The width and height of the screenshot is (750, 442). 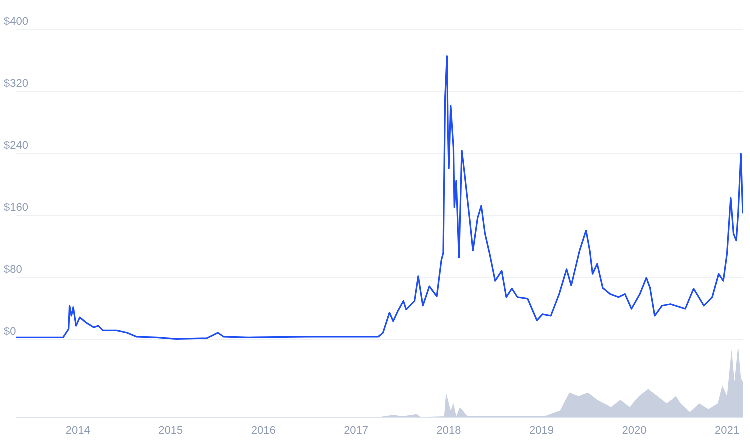 I want to click on y-tick-label: $0, so click(x=10, y=332).